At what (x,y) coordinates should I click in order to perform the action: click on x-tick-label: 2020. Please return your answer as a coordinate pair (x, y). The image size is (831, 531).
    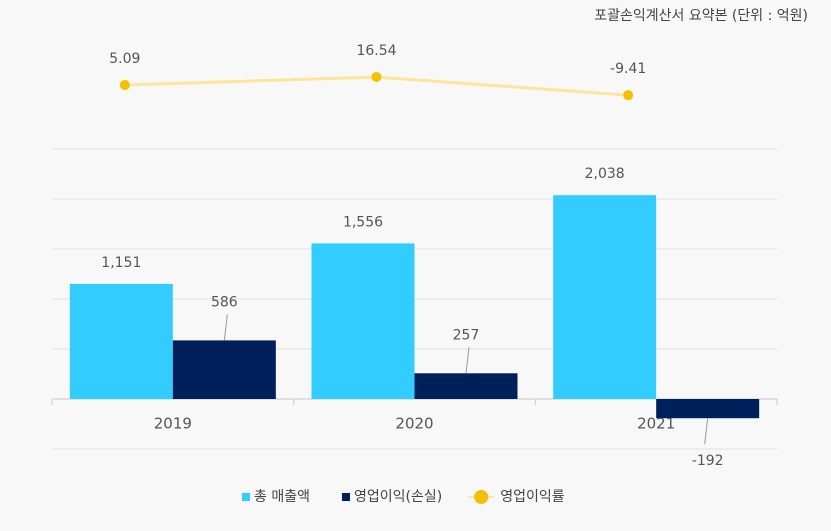
    Looking at the image, I should click on (414, 424).